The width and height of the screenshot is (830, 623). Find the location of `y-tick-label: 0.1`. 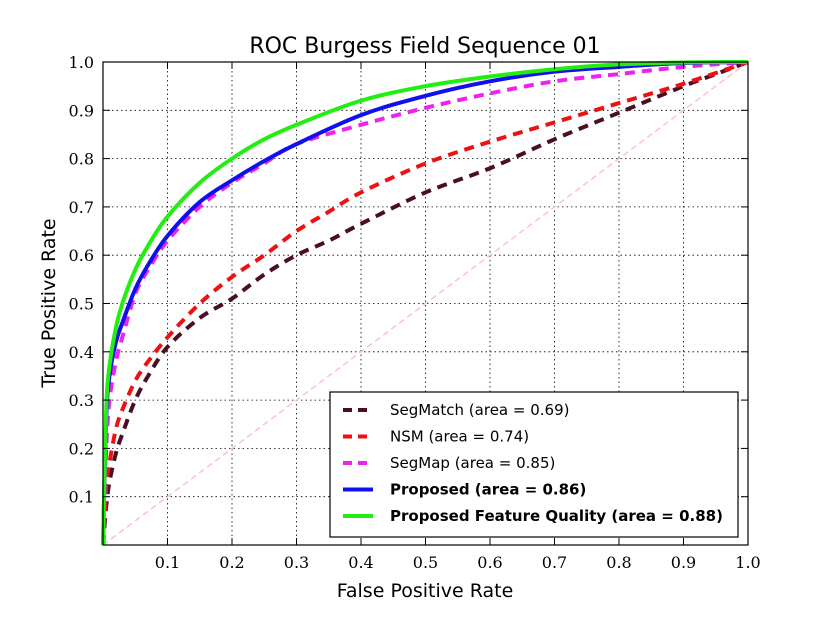

y-tick-label: 0.1 is located at coordinates (81, 497).